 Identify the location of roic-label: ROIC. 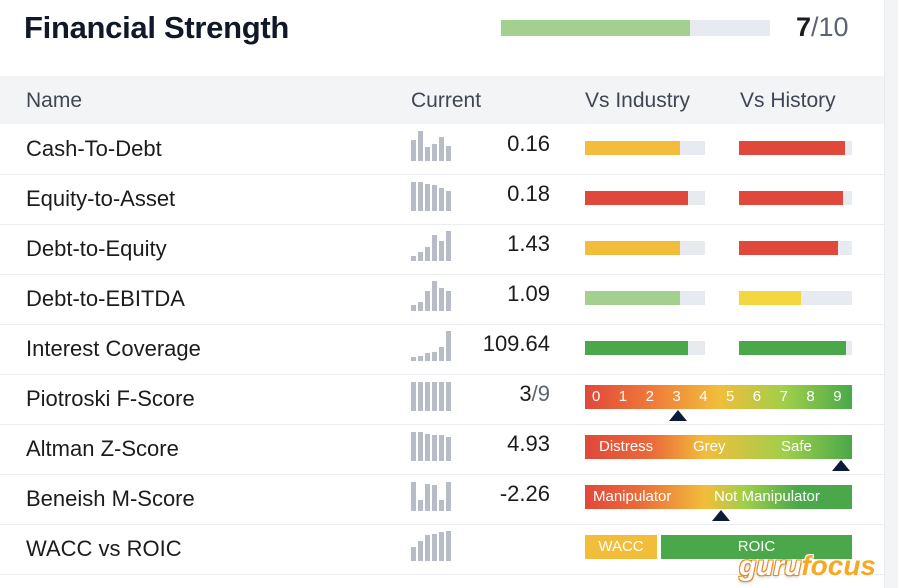
(756, 546).